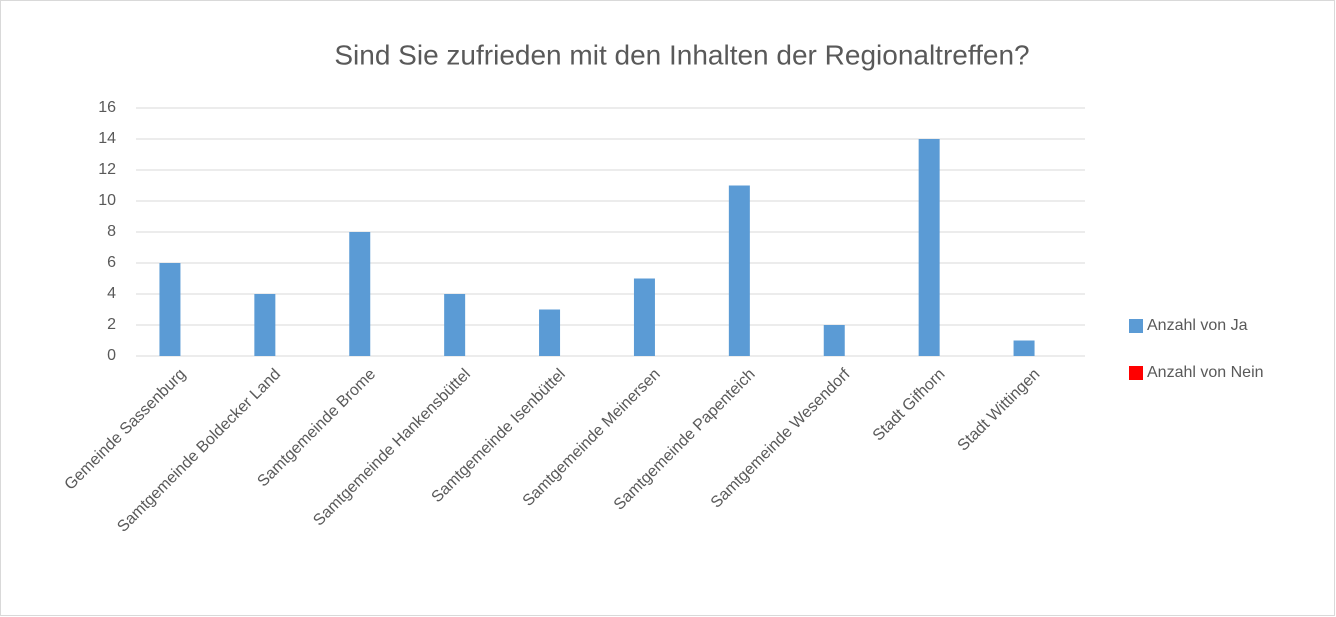 This screenshot has height=617, width=1336. What do you see at coordinates (107, 200) in the screenshot?
I see `y-tick-label: 10` at bounding box center [107, 200].